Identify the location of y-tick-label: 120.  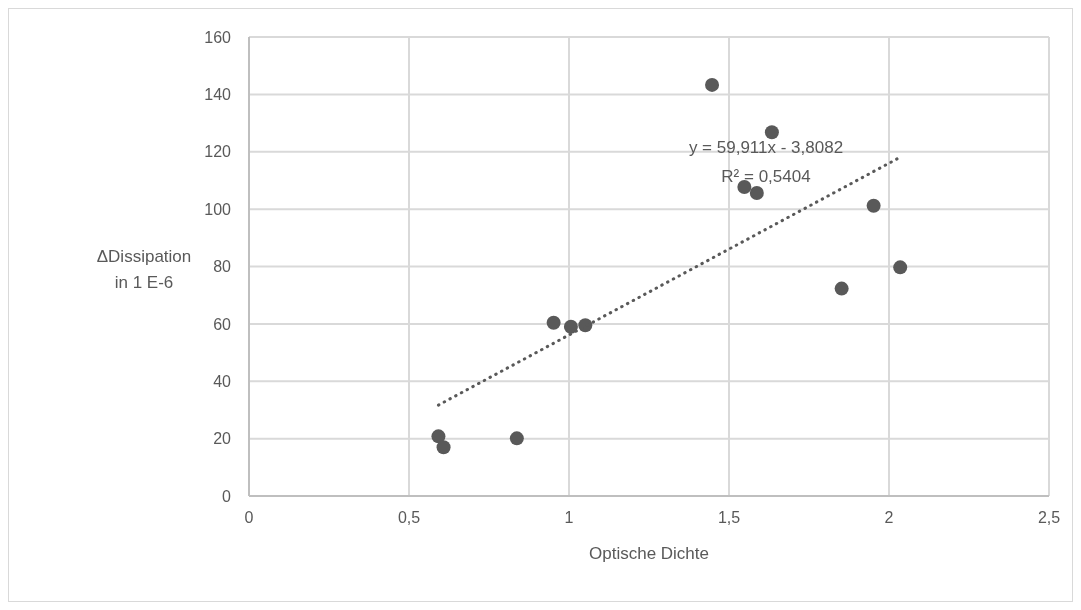
(218, 152).